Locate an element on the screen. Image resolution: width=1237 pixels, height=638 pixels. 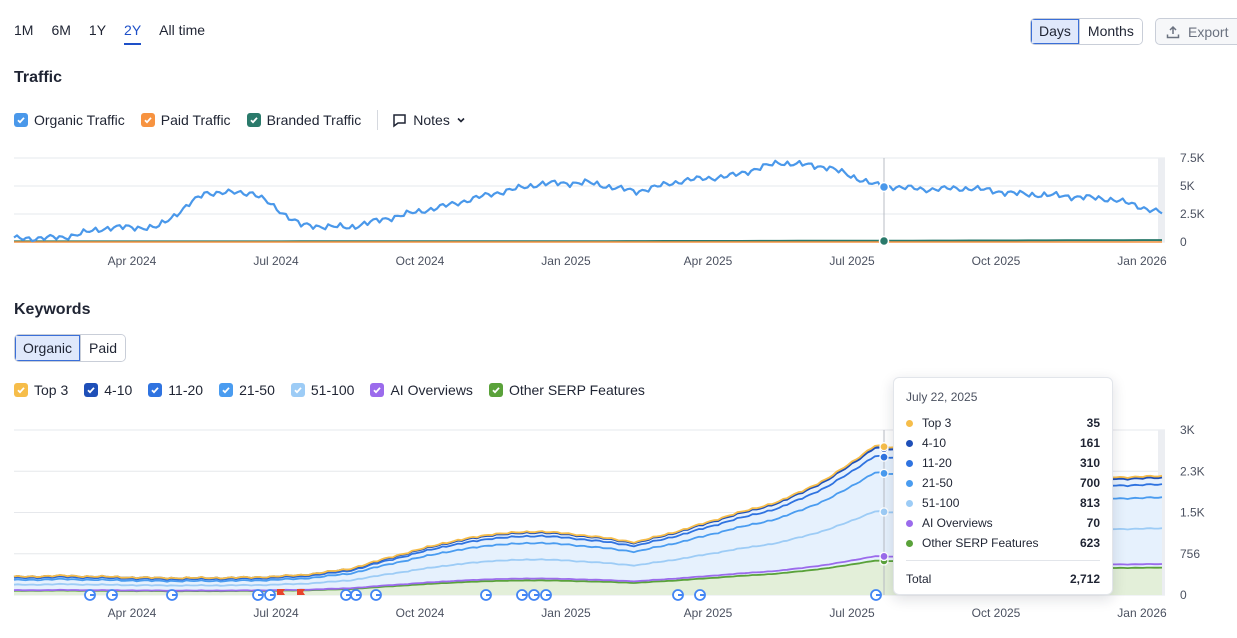
tooltip-value: 70 is located at coordinates (1093, 523).